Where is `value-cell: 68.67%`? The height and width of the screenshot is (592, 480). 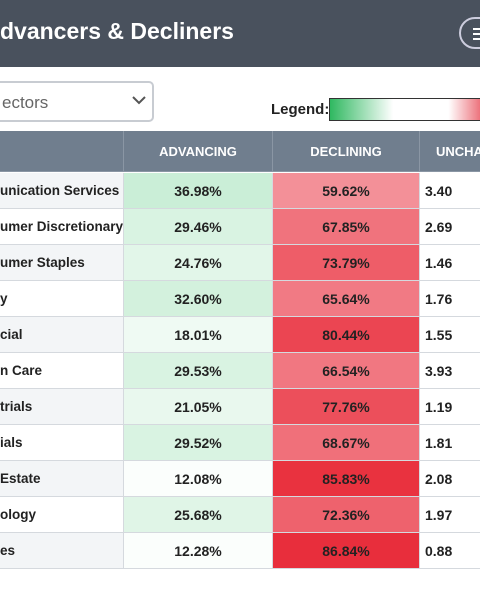 value-cell: 68.67% is located at coordinates (346, 443).